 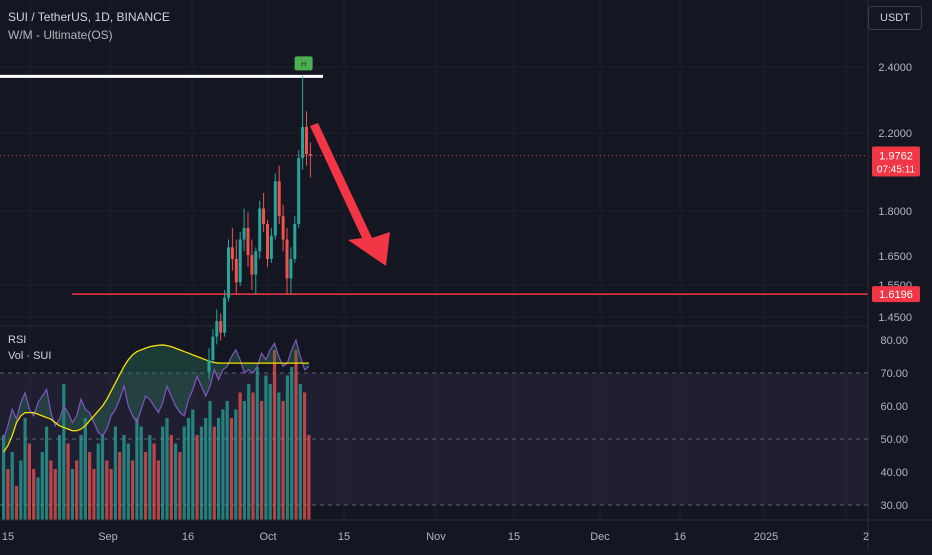 What do you see at coordinates (894, 506) in the screenshot?
I see `rsi-tick-label: 30.00` at bounding box center [894, 506].